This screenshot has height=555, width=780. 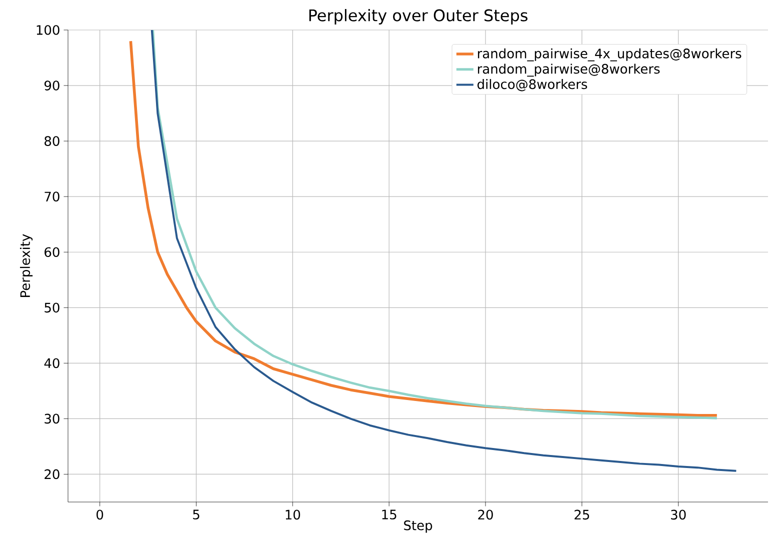 I want to click on y-tick-label: 90, so click(x=52, y=85).